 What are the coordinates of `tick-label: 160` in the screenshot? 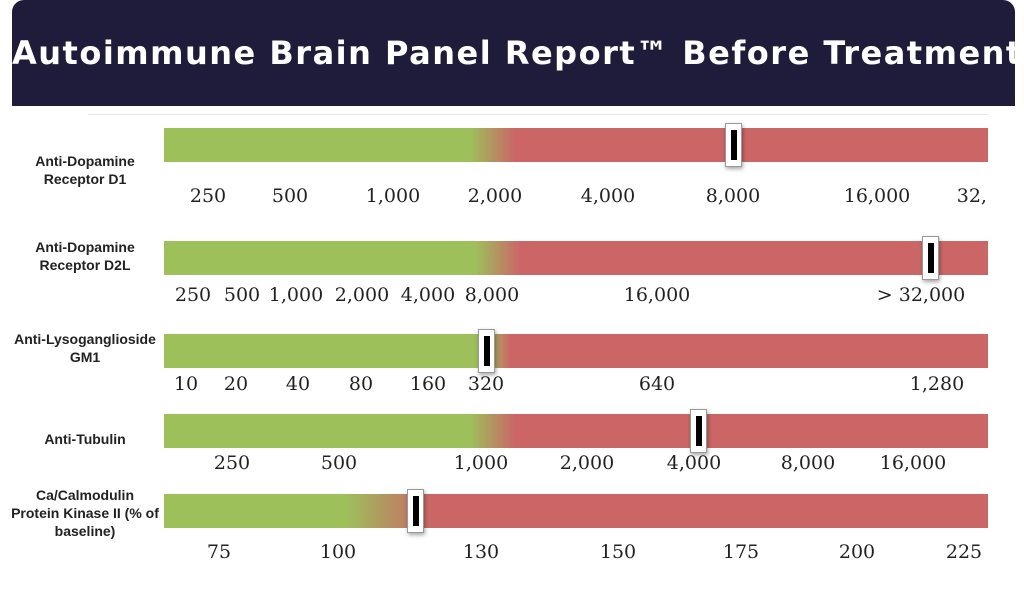 It's located at (428, 384).